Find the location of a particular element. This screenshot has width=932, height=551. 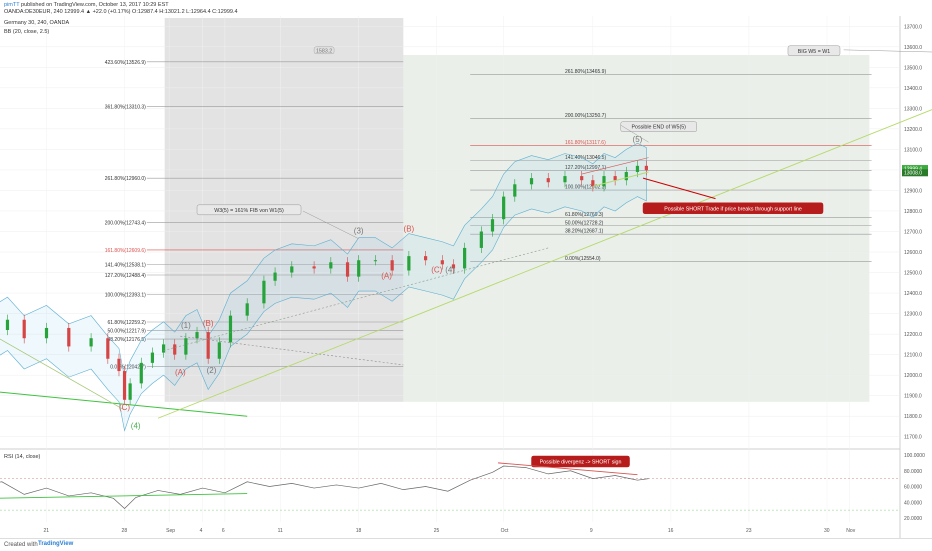

y-tick-label: 13400.0 is located at coordinates (913, 89).